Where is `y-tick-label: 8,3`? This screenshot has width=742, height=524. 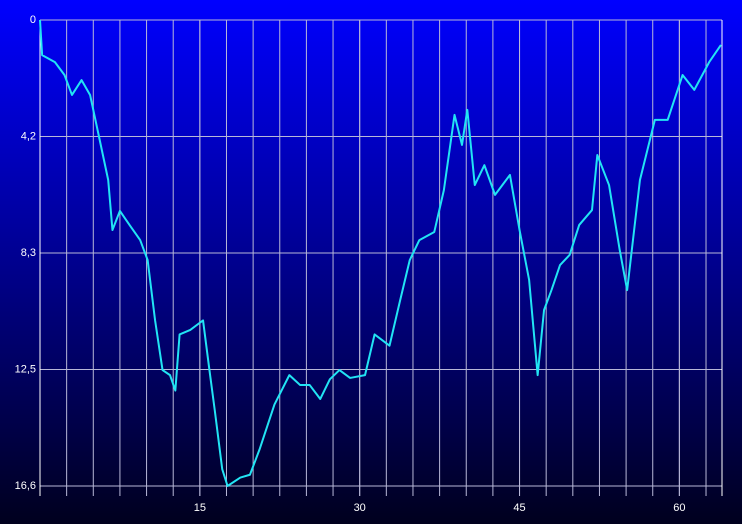 y-tick-label: 8,3 is located at coordinates (28, 253).